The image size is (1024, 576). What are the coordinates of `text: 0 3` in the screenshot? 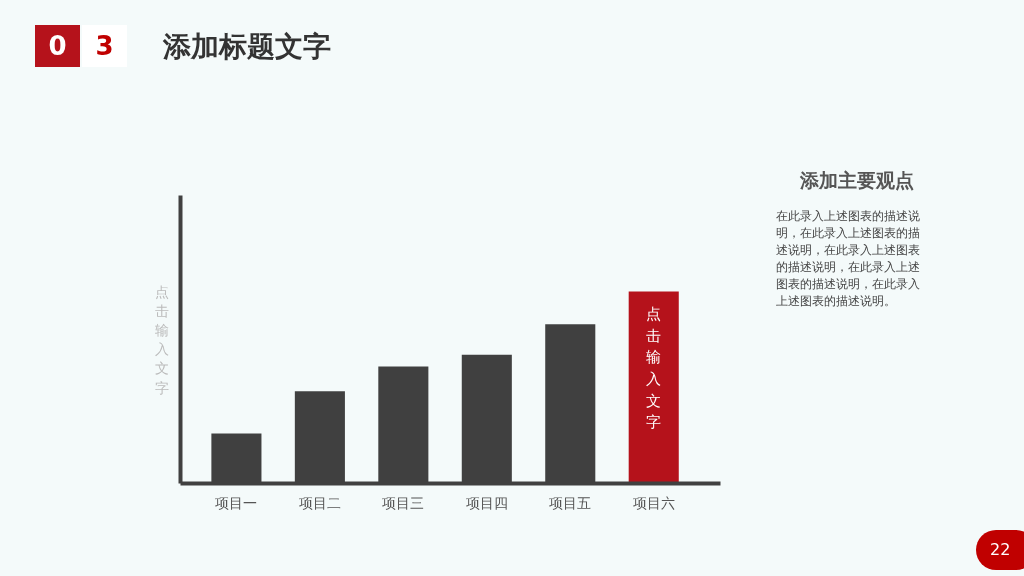 It's located at (81, 46).